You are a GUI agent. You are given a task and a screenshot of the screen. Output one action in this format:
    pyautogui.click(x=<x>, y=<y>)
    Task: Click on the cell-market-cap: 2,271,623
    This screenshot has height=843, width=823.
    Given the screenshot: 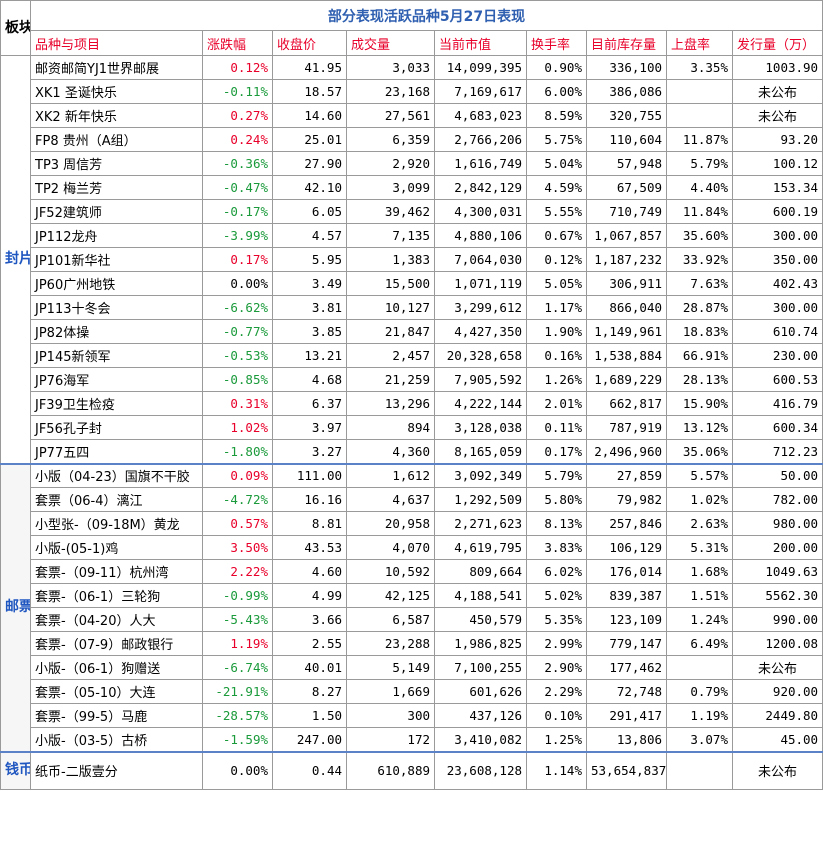 What is the action you would take?
    pyautogui.click(x=480, y=523)
    